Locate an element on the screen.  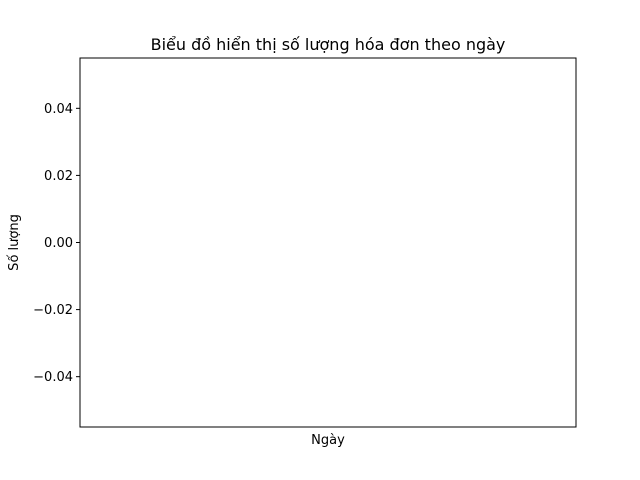
y-tick-label: 0.04 is located at coordinates (58, 109).